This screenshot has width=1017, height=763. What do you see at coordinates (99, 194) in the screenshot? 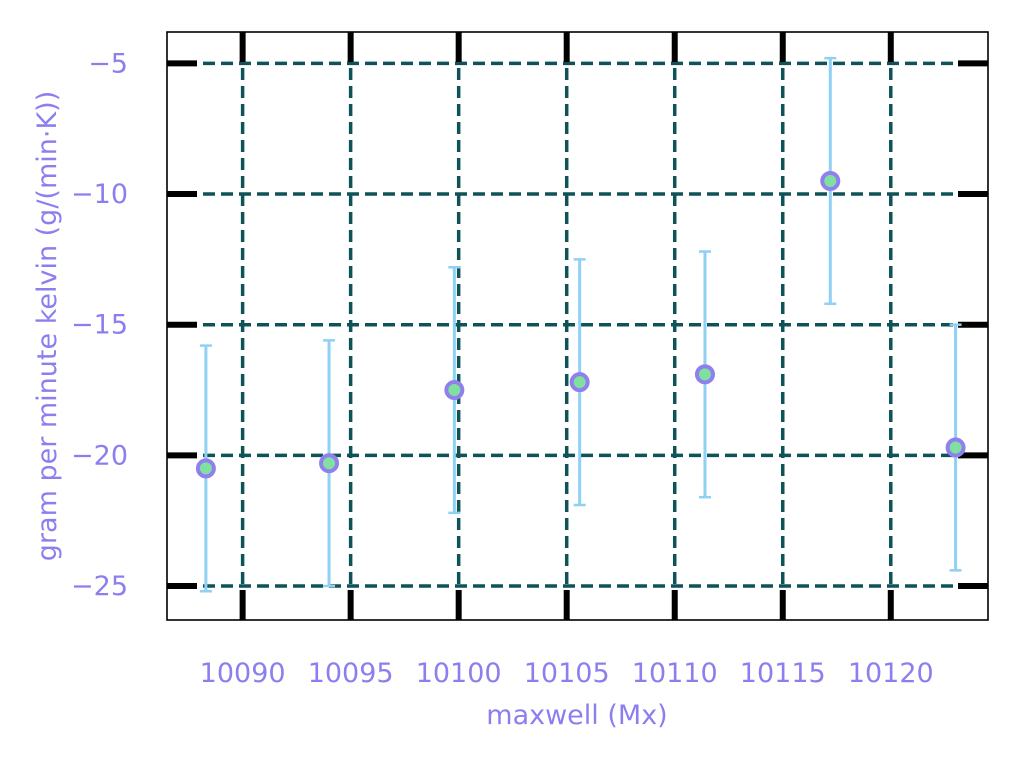
I see `y-tick-label: −10` at bounding box center [99, 194].